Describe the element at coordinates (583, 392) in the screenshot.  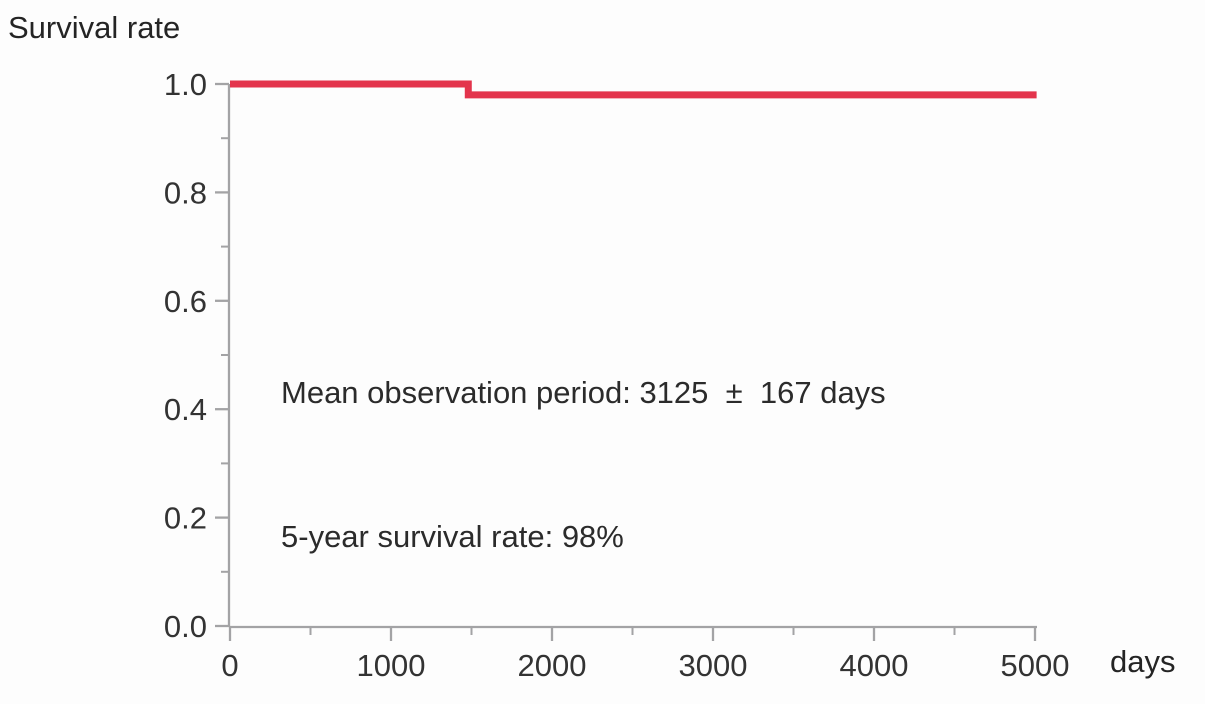
I see `annotation-mean-observation: Mean observation period: 3125 ± 167 days` at that location.